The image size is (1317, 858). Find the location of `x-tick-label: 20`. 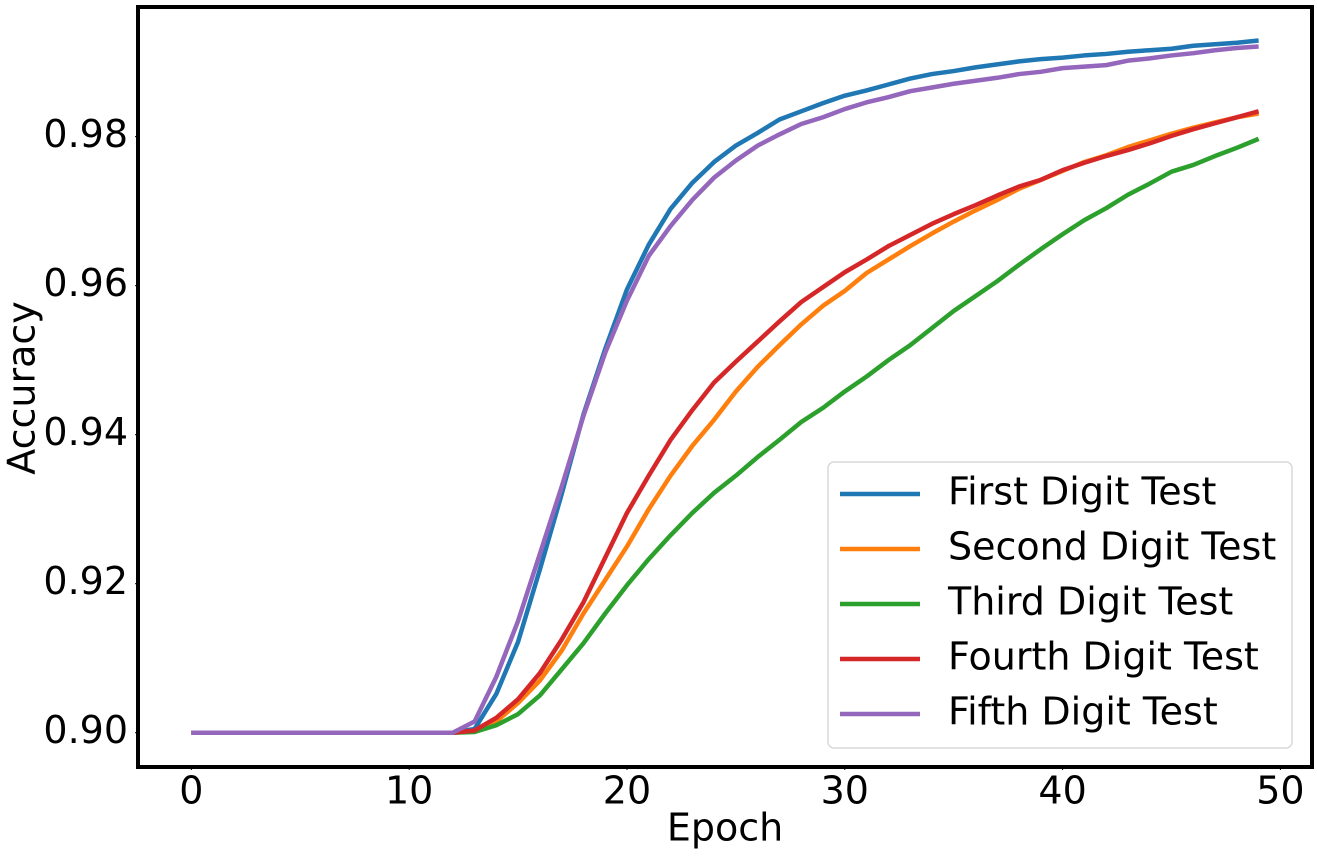

x-tick-label: 20 is located at coordinates (627, 791).